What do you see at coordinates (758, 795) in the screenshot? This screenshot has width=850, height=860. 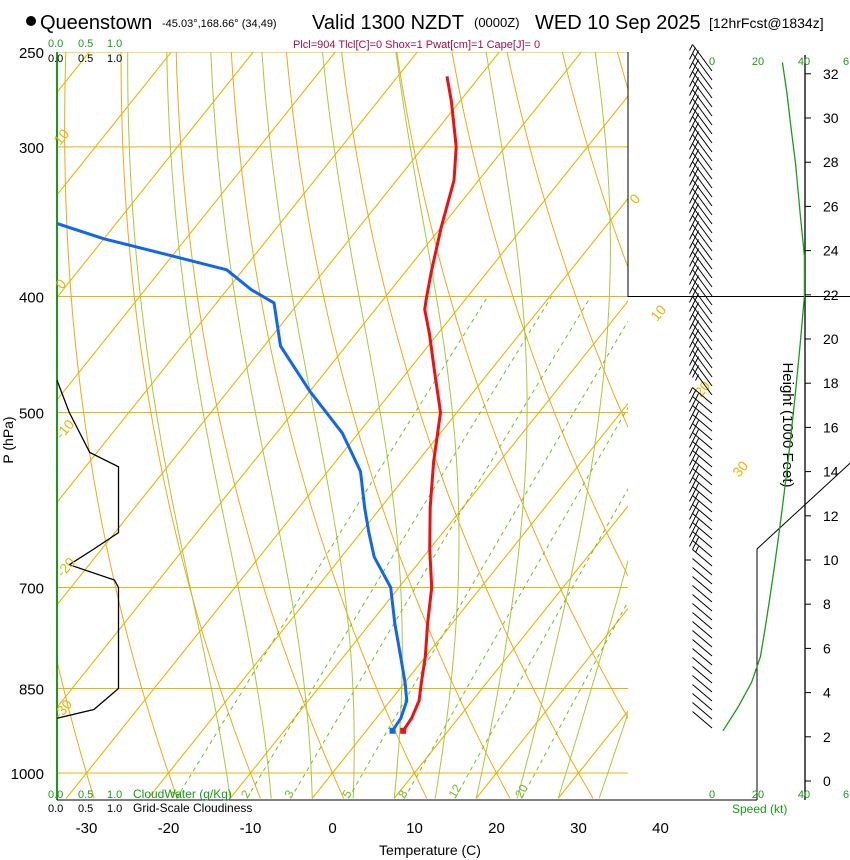 I see `speed-bottom-tick: 20` at bounding box center [758, 795].